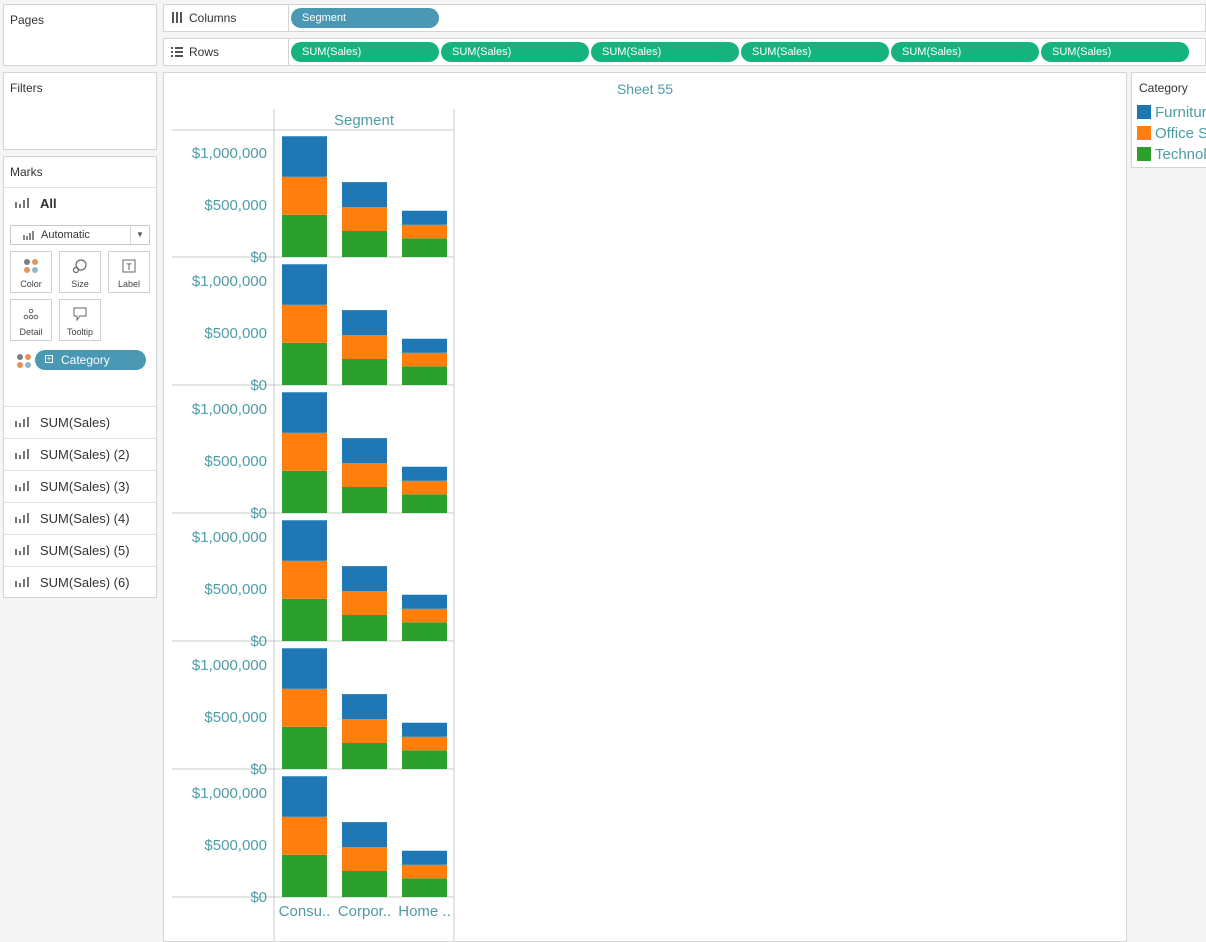 The width and height of the screenshot is (1206, 942). I want to click on measure-row: SUM(Sales) (6), so click(80, 581).